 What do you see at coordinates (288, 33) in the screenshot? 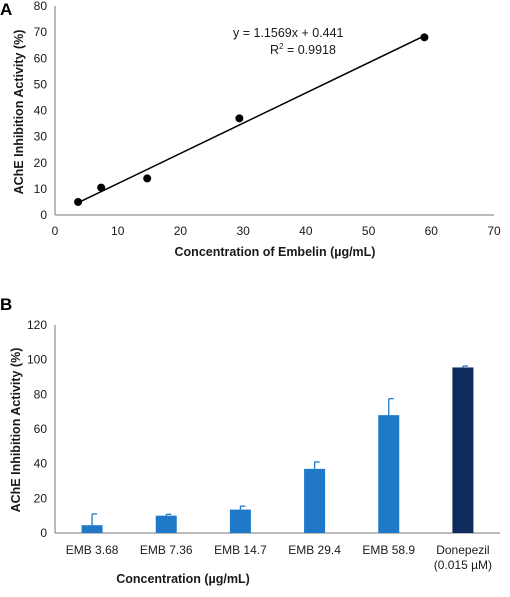
I see `regression-equation: y = 1.1569x + 0.441` at bounding box center [288, 33].